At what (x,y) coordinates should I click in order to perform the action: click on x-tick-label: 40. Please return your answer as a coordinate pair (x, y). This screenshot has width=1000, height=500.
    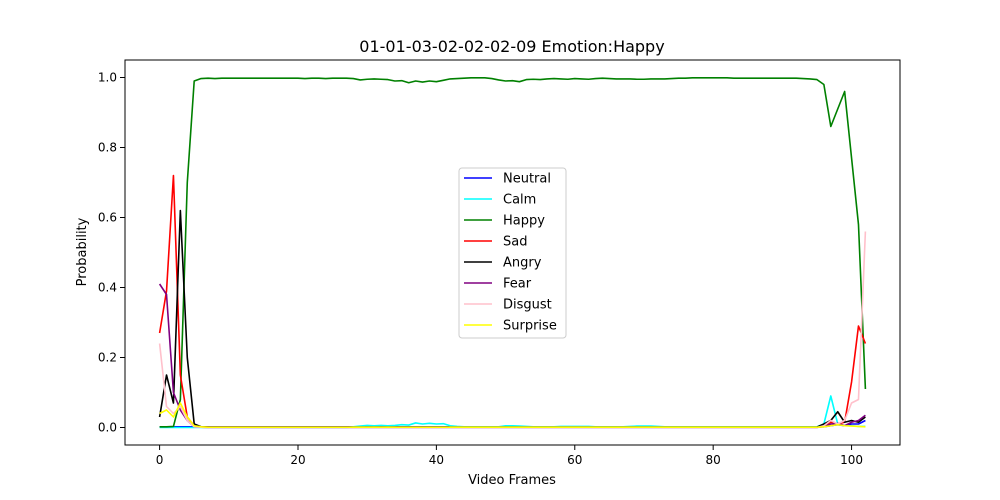
    Looking at the image, I should click on (436, 460).